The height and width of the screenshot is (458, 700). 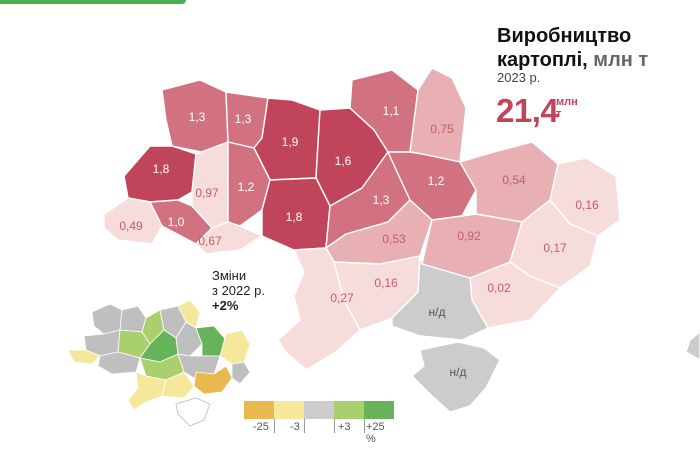 What do you see at coordinates (210, 241) in the screenshot?
I see `region-label: 0,67` at bounding box center [210, 241].